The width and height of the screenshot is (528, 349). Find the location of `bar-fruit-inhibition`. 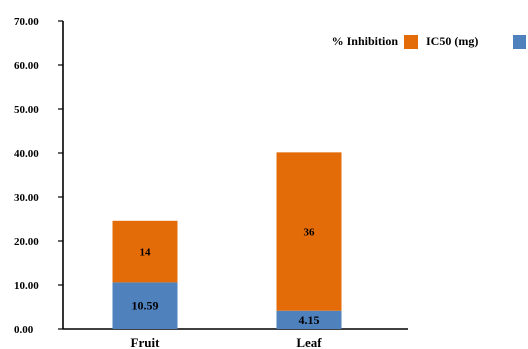

bar-fruit-inhibition is located at coordinates (145, 251).